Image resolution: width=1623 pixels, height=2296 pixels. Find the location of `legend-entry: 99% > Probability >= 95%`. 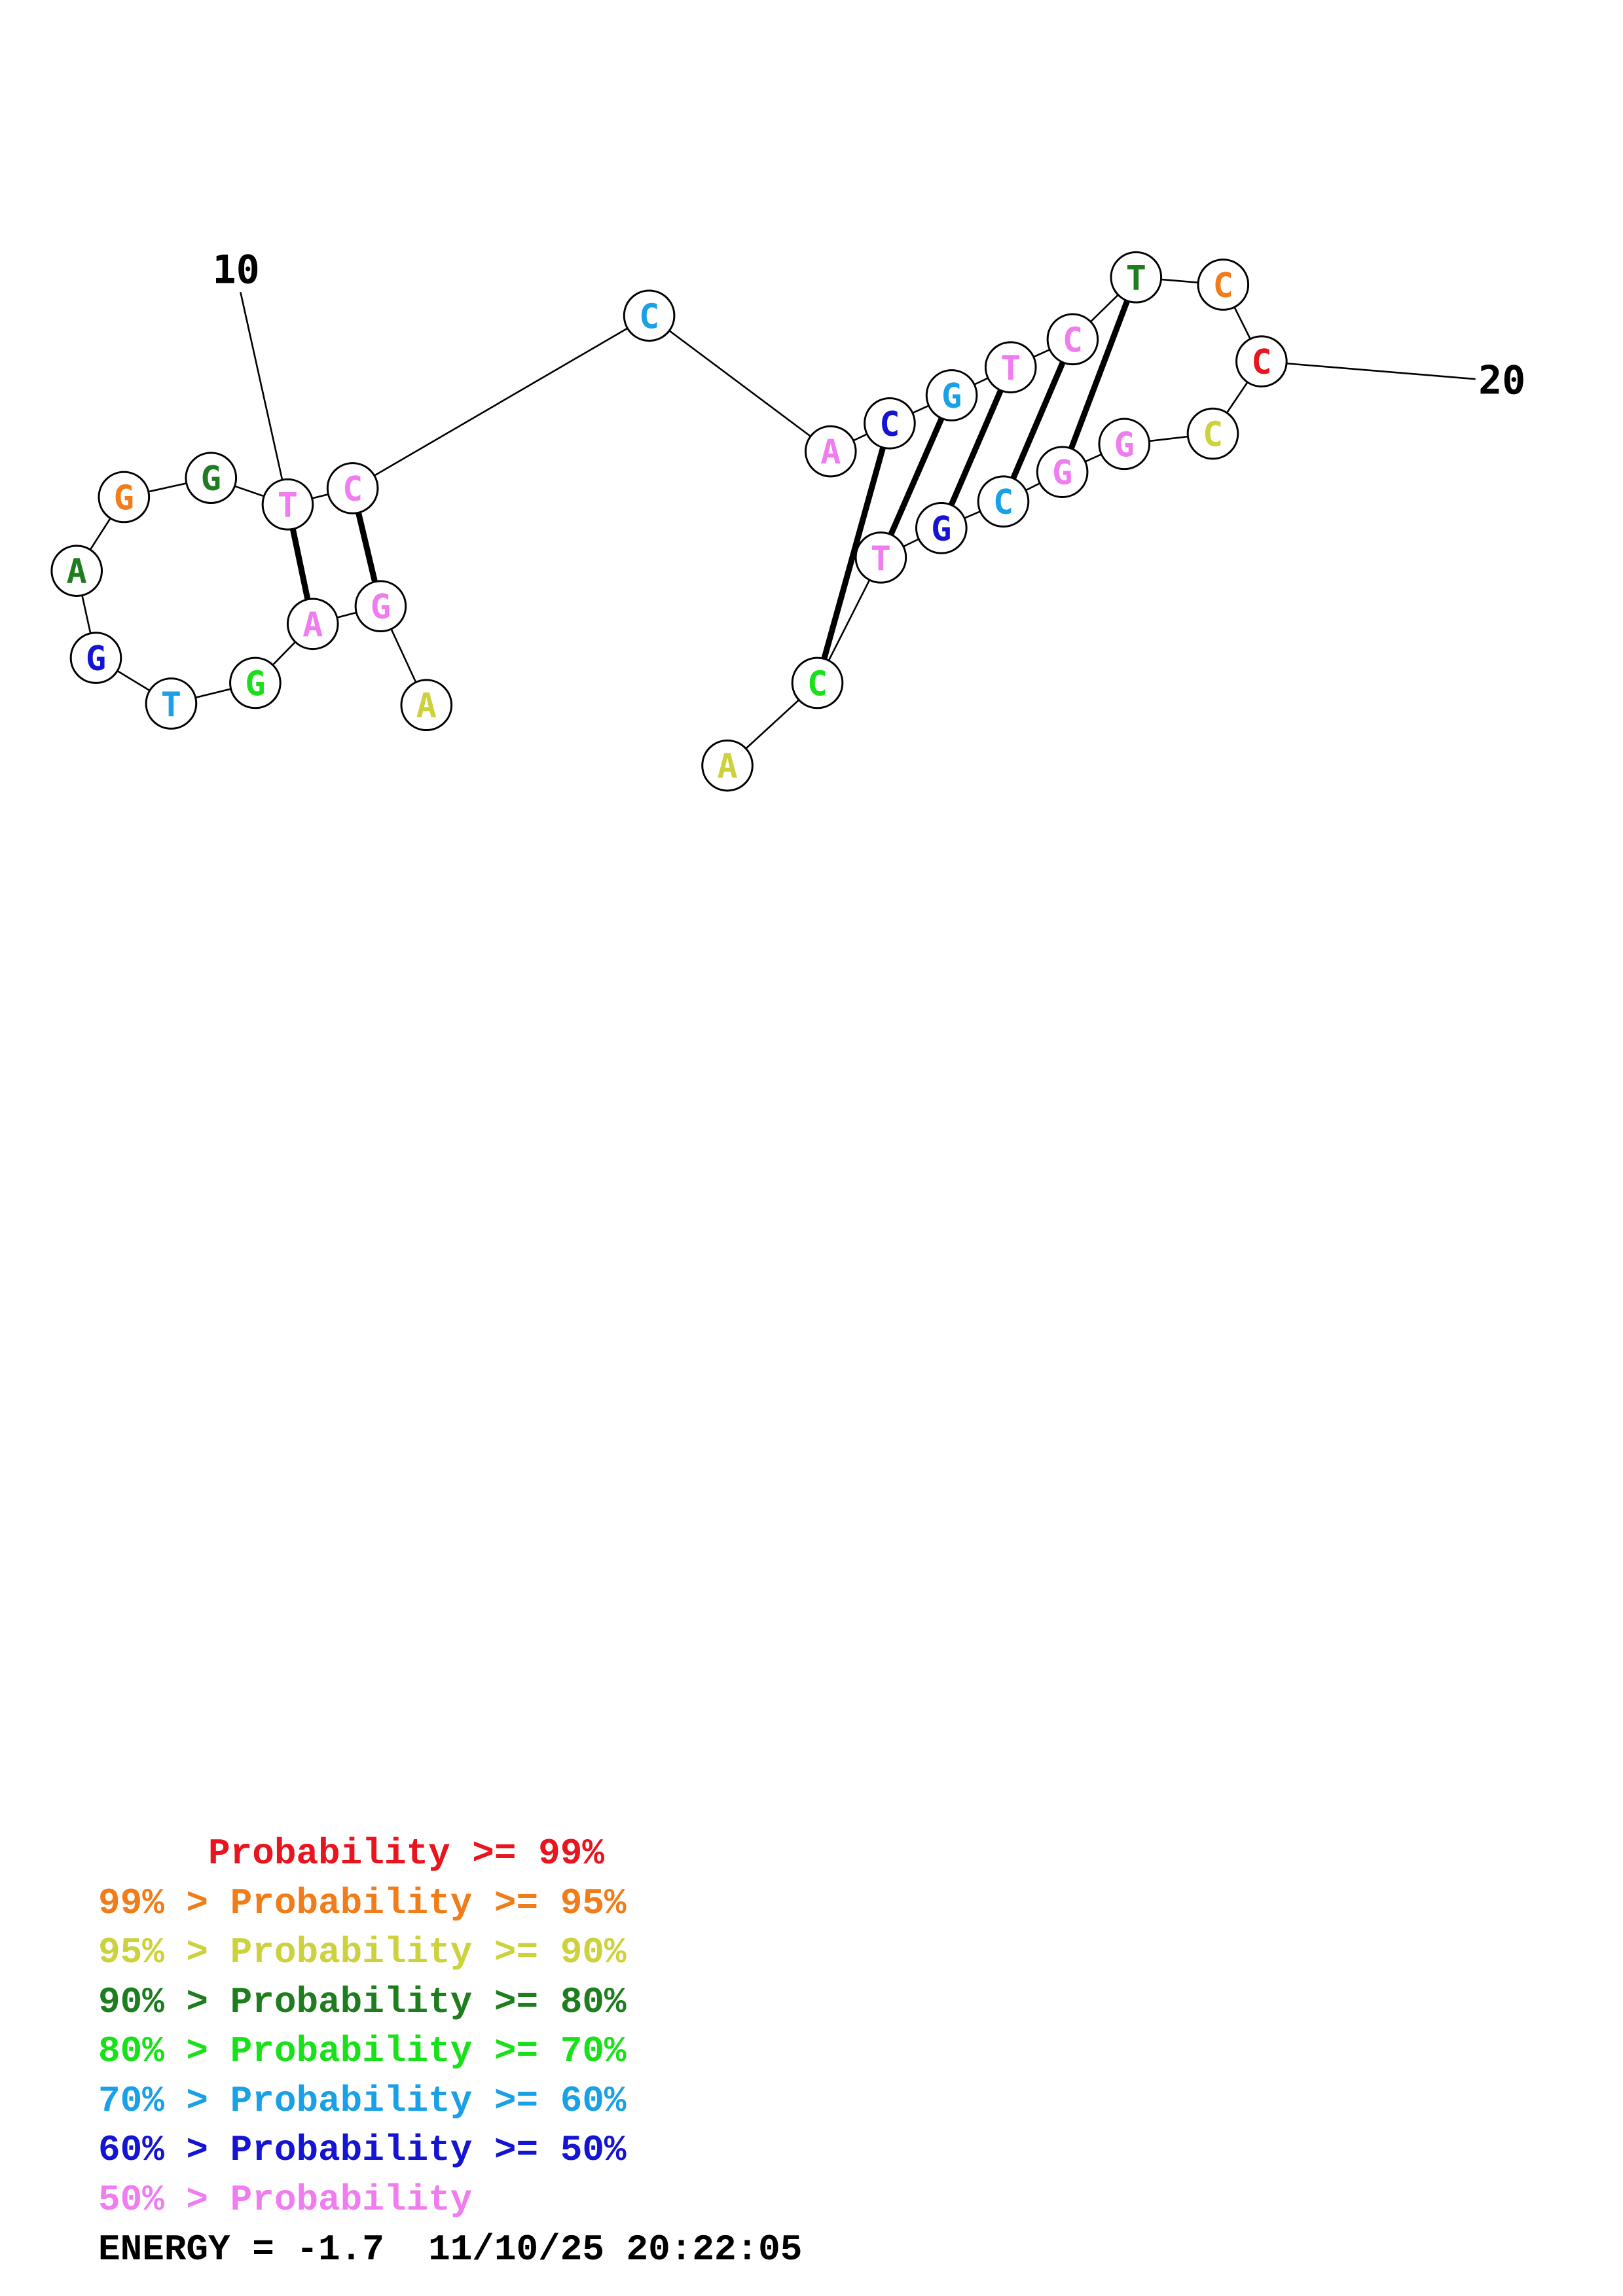

legend-entry: 99% > Probability >= 95% is located at coordinates (362, 1903).